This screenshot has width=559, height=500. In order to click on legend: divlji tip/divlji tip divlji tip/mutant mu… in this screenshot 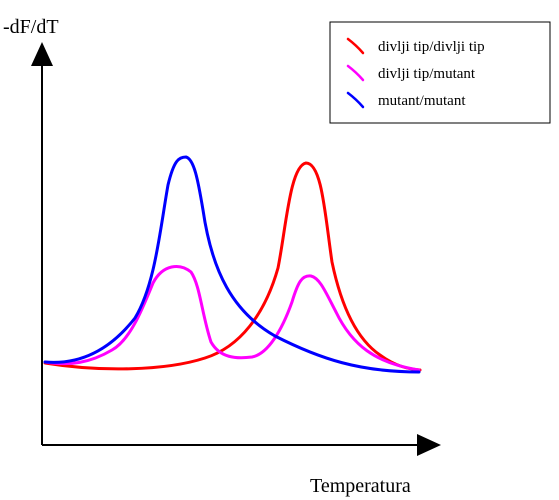, I will do `click(440, 72)`.